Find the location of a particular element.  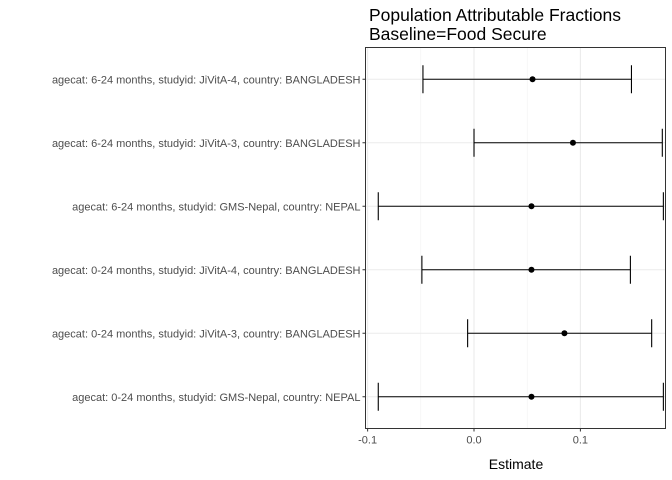

x-tick-label: -0.1 is located at coordinates (367, 441).